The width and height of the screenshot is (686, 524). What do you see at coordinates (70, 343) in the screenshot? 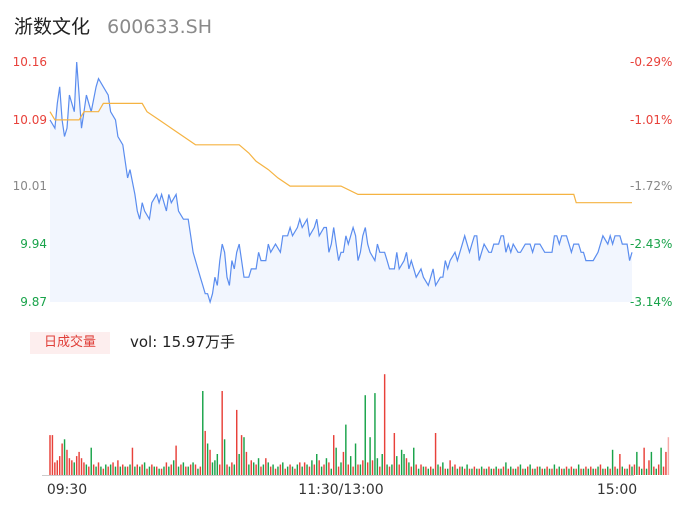
I see `volume-tag: 日成交量` at bounding box center [70, 343].